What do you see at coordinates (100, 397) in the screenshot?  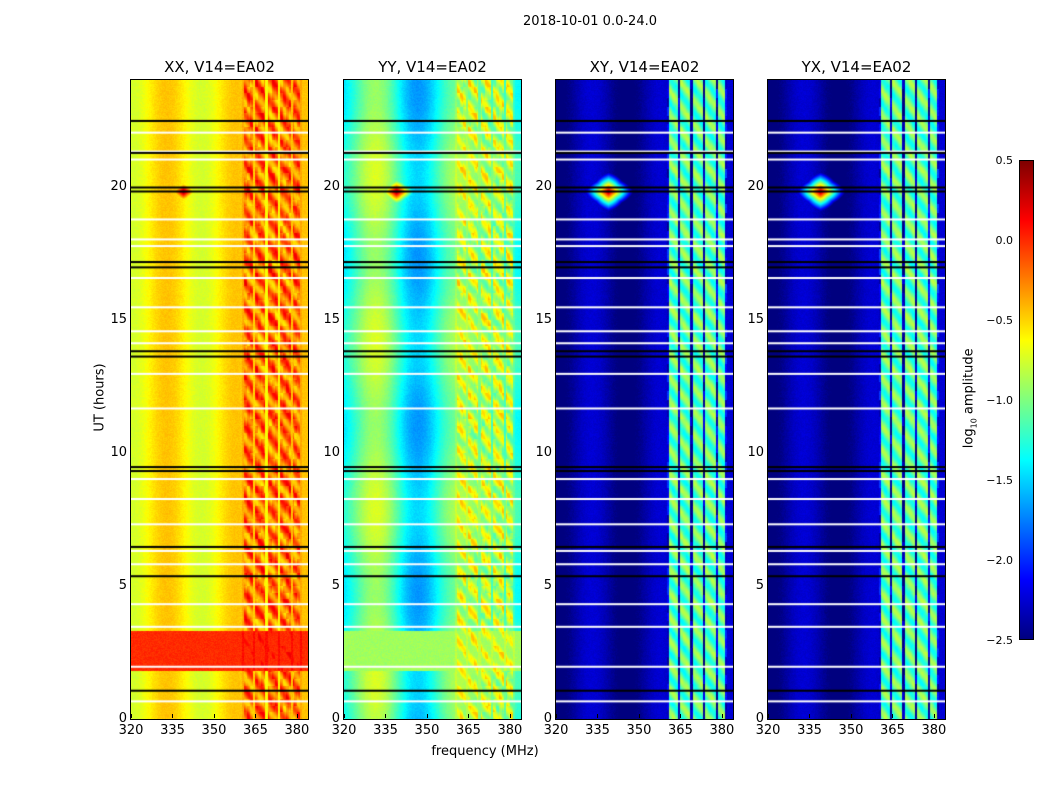 I see `y-axis-label: UT (hours)` at bounding box center [100, 397].